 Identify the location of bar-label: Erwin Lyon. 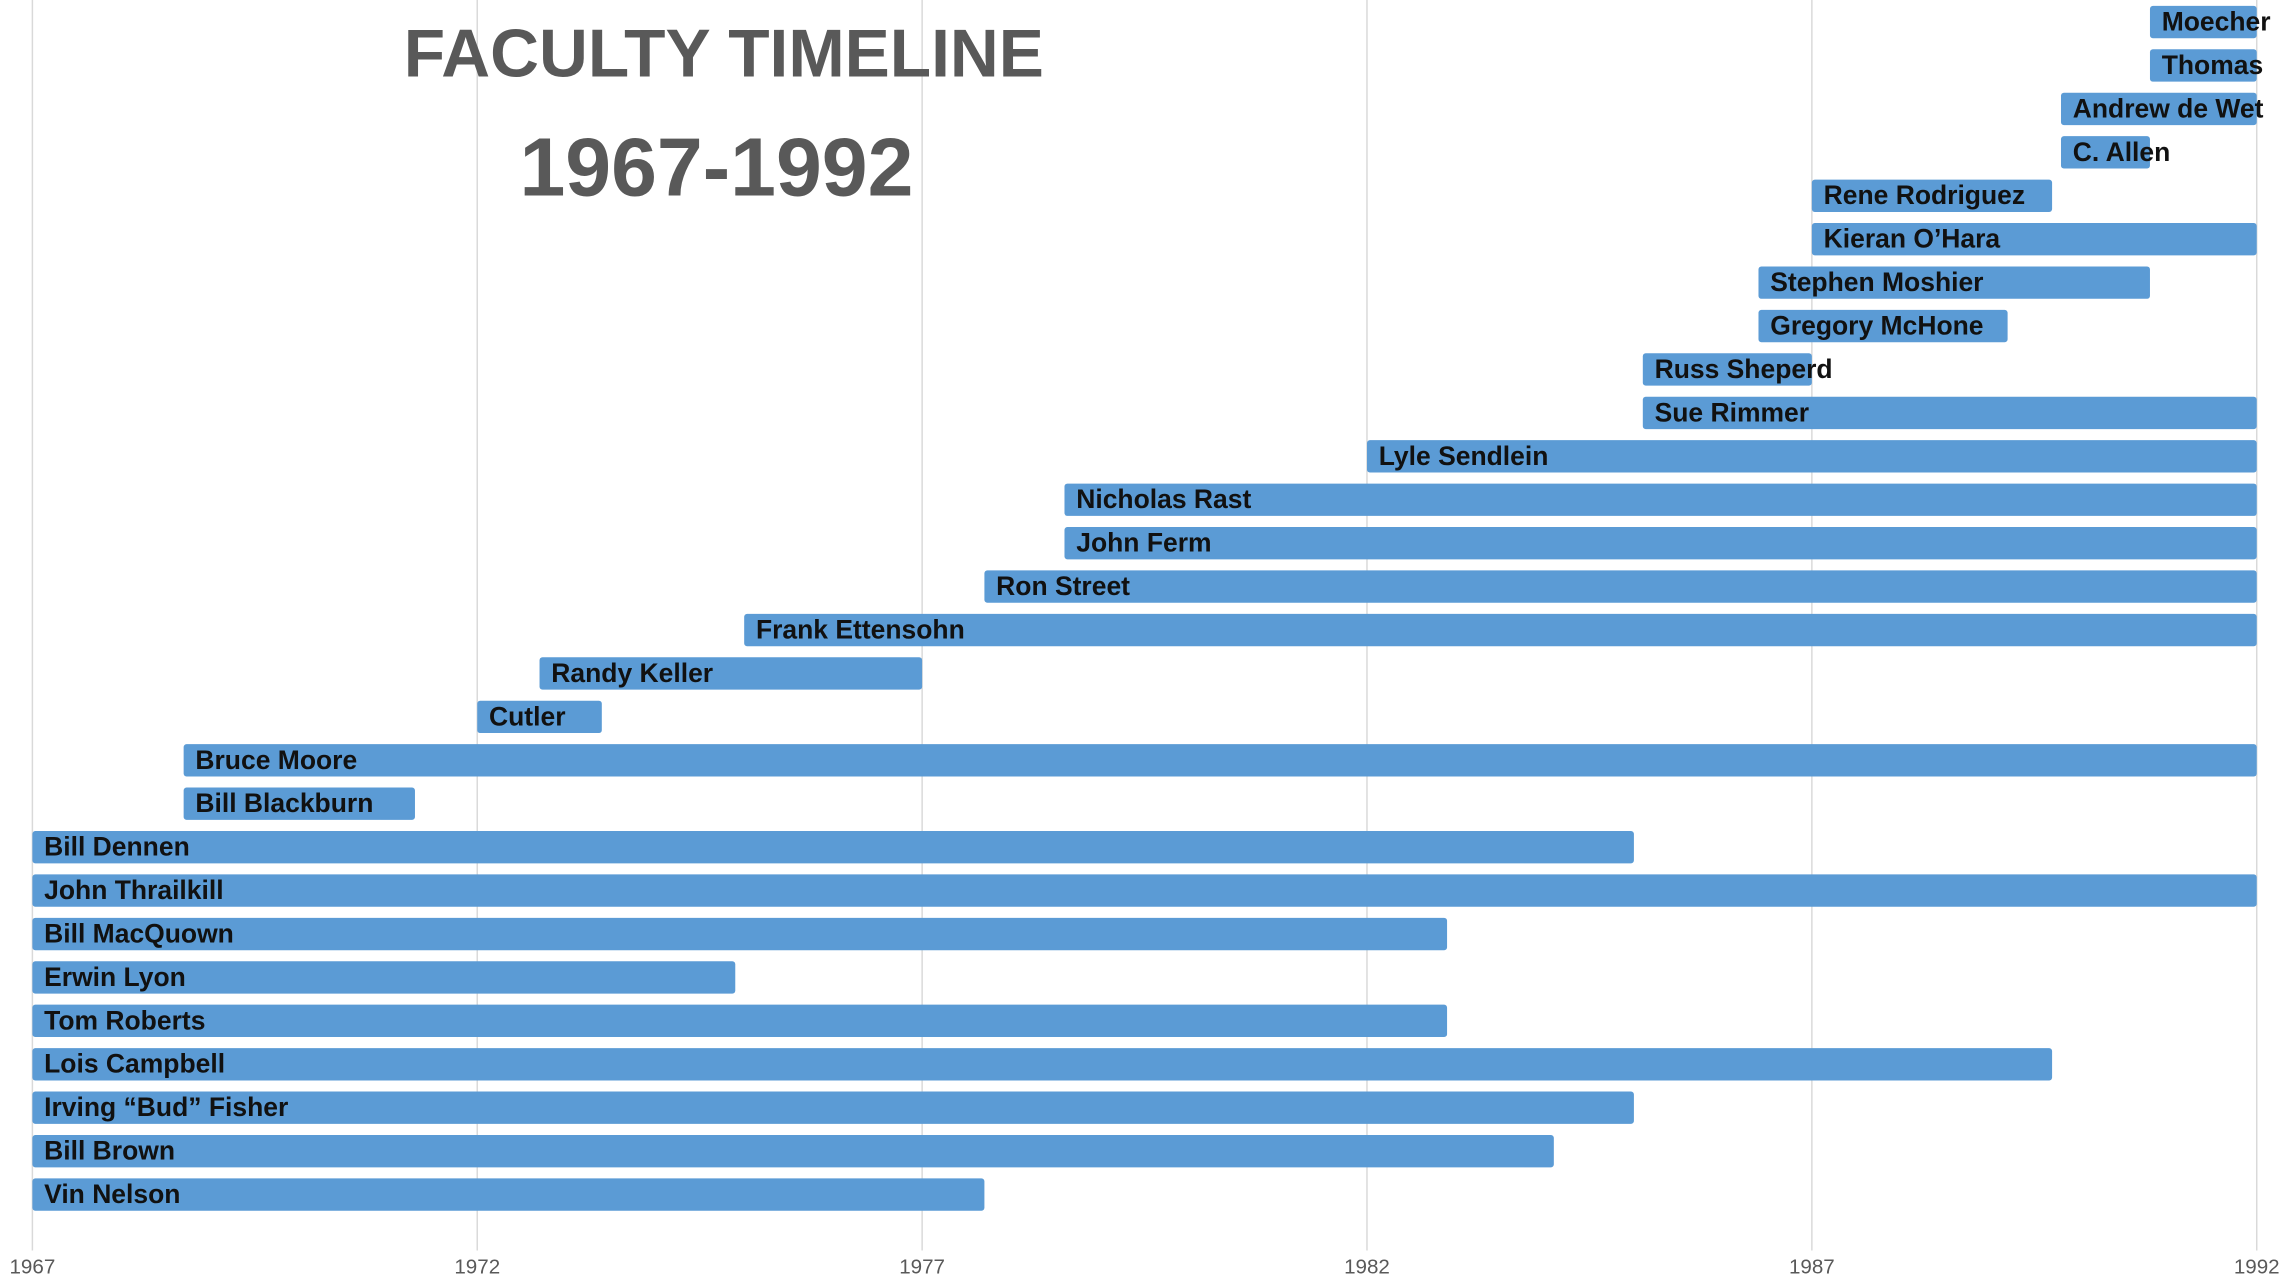
(115, 977).